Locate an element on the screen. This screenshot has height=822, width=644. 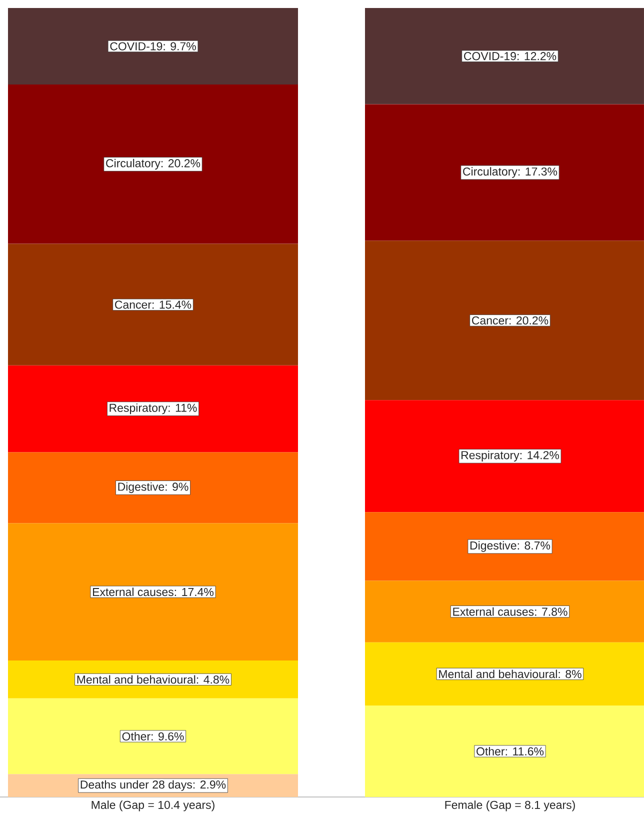
x-tick-label: Female (Gap = 8.1 years) is located at coordinates (510, 806).